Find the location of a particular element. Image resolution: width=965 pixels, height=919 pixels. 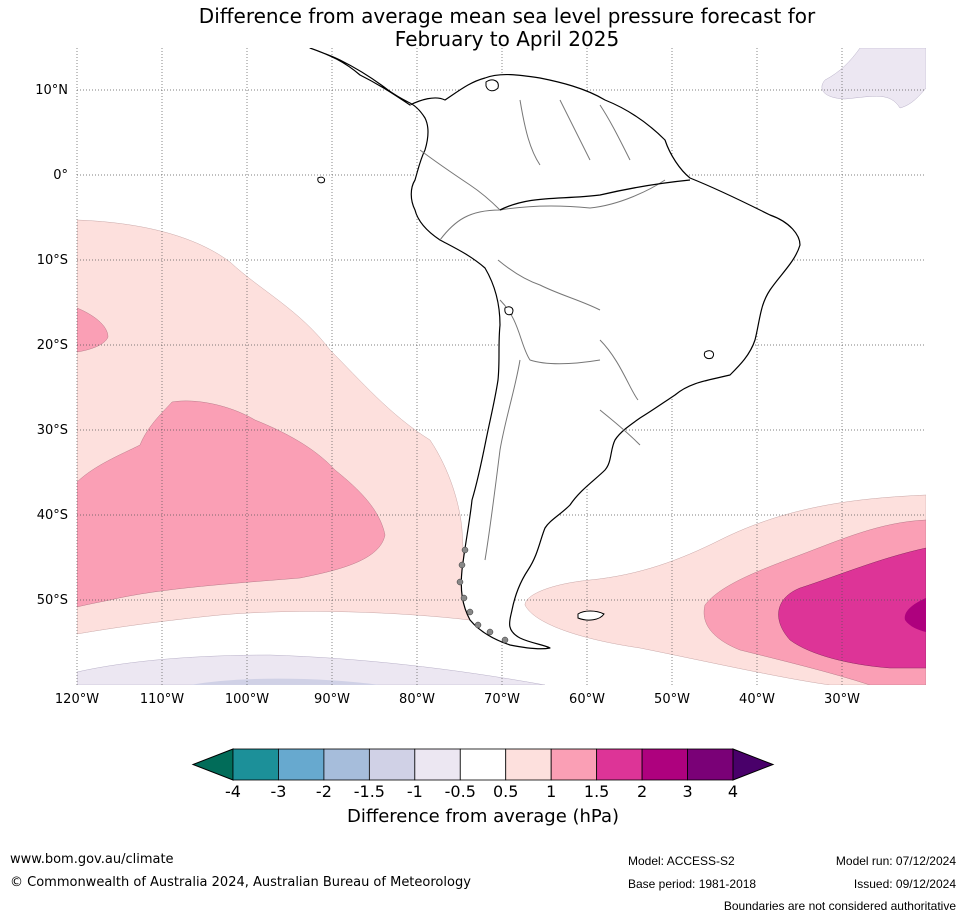

longitude-label: 70°W is located at coordinates (502, 699).